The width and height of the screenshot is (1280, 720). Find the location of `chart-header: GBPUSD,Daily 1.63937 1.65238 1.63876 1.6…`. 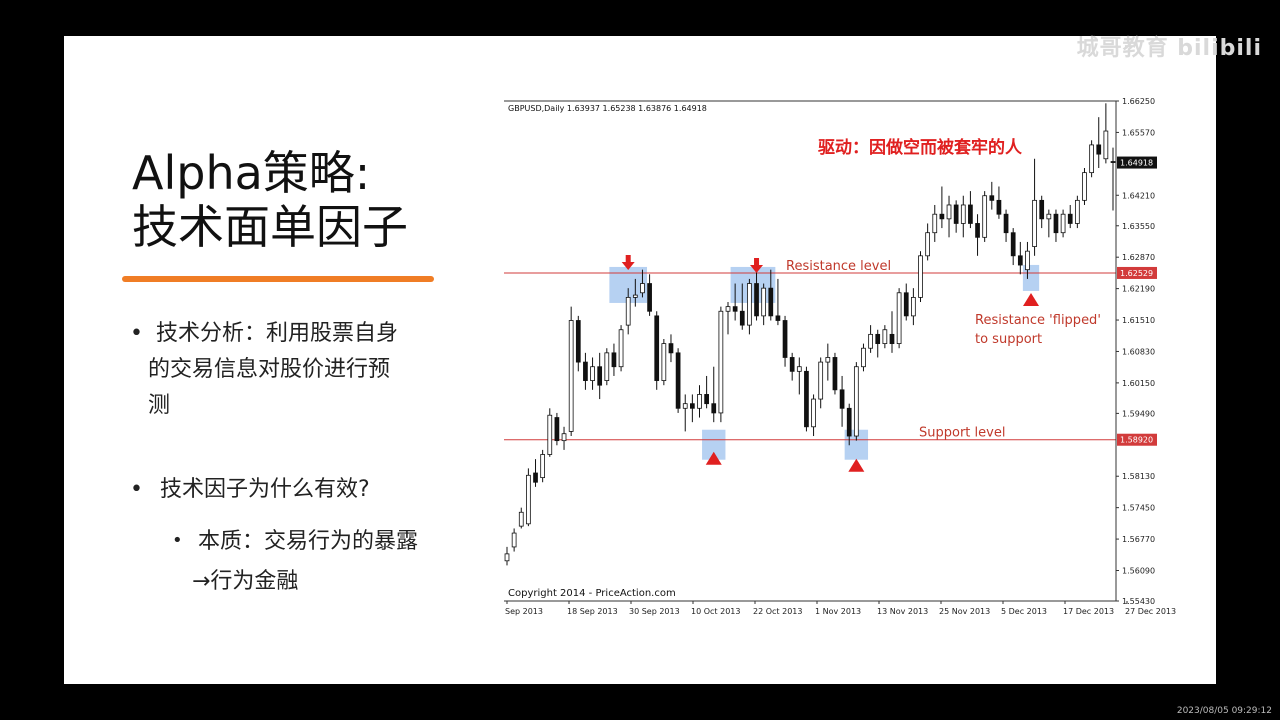

chart-header: GBPUSD,Daily 1.63937 1.65238 1.63876 1.6… is located at coordinates (607, 108).